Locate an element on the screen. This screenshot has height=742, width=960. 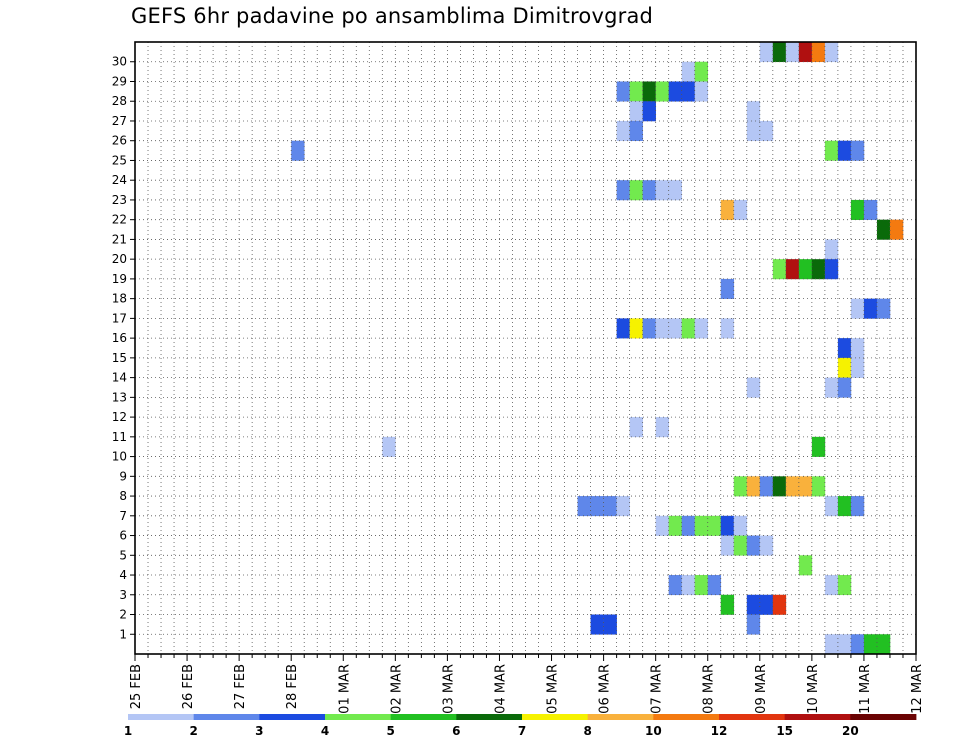
x-tick-label: 08 MAR is located at coordinates (709, 689).